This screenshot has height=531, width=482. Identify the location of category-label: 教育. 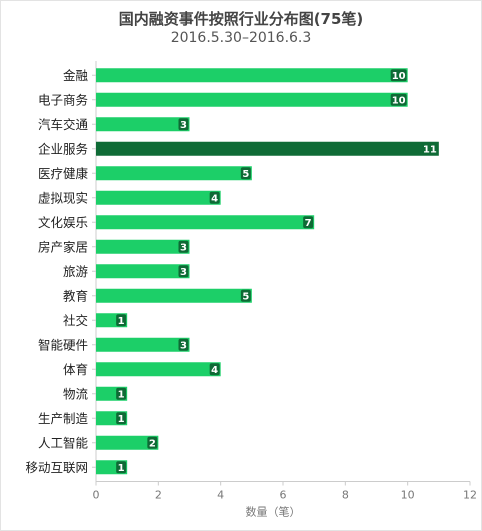
(75, 295).